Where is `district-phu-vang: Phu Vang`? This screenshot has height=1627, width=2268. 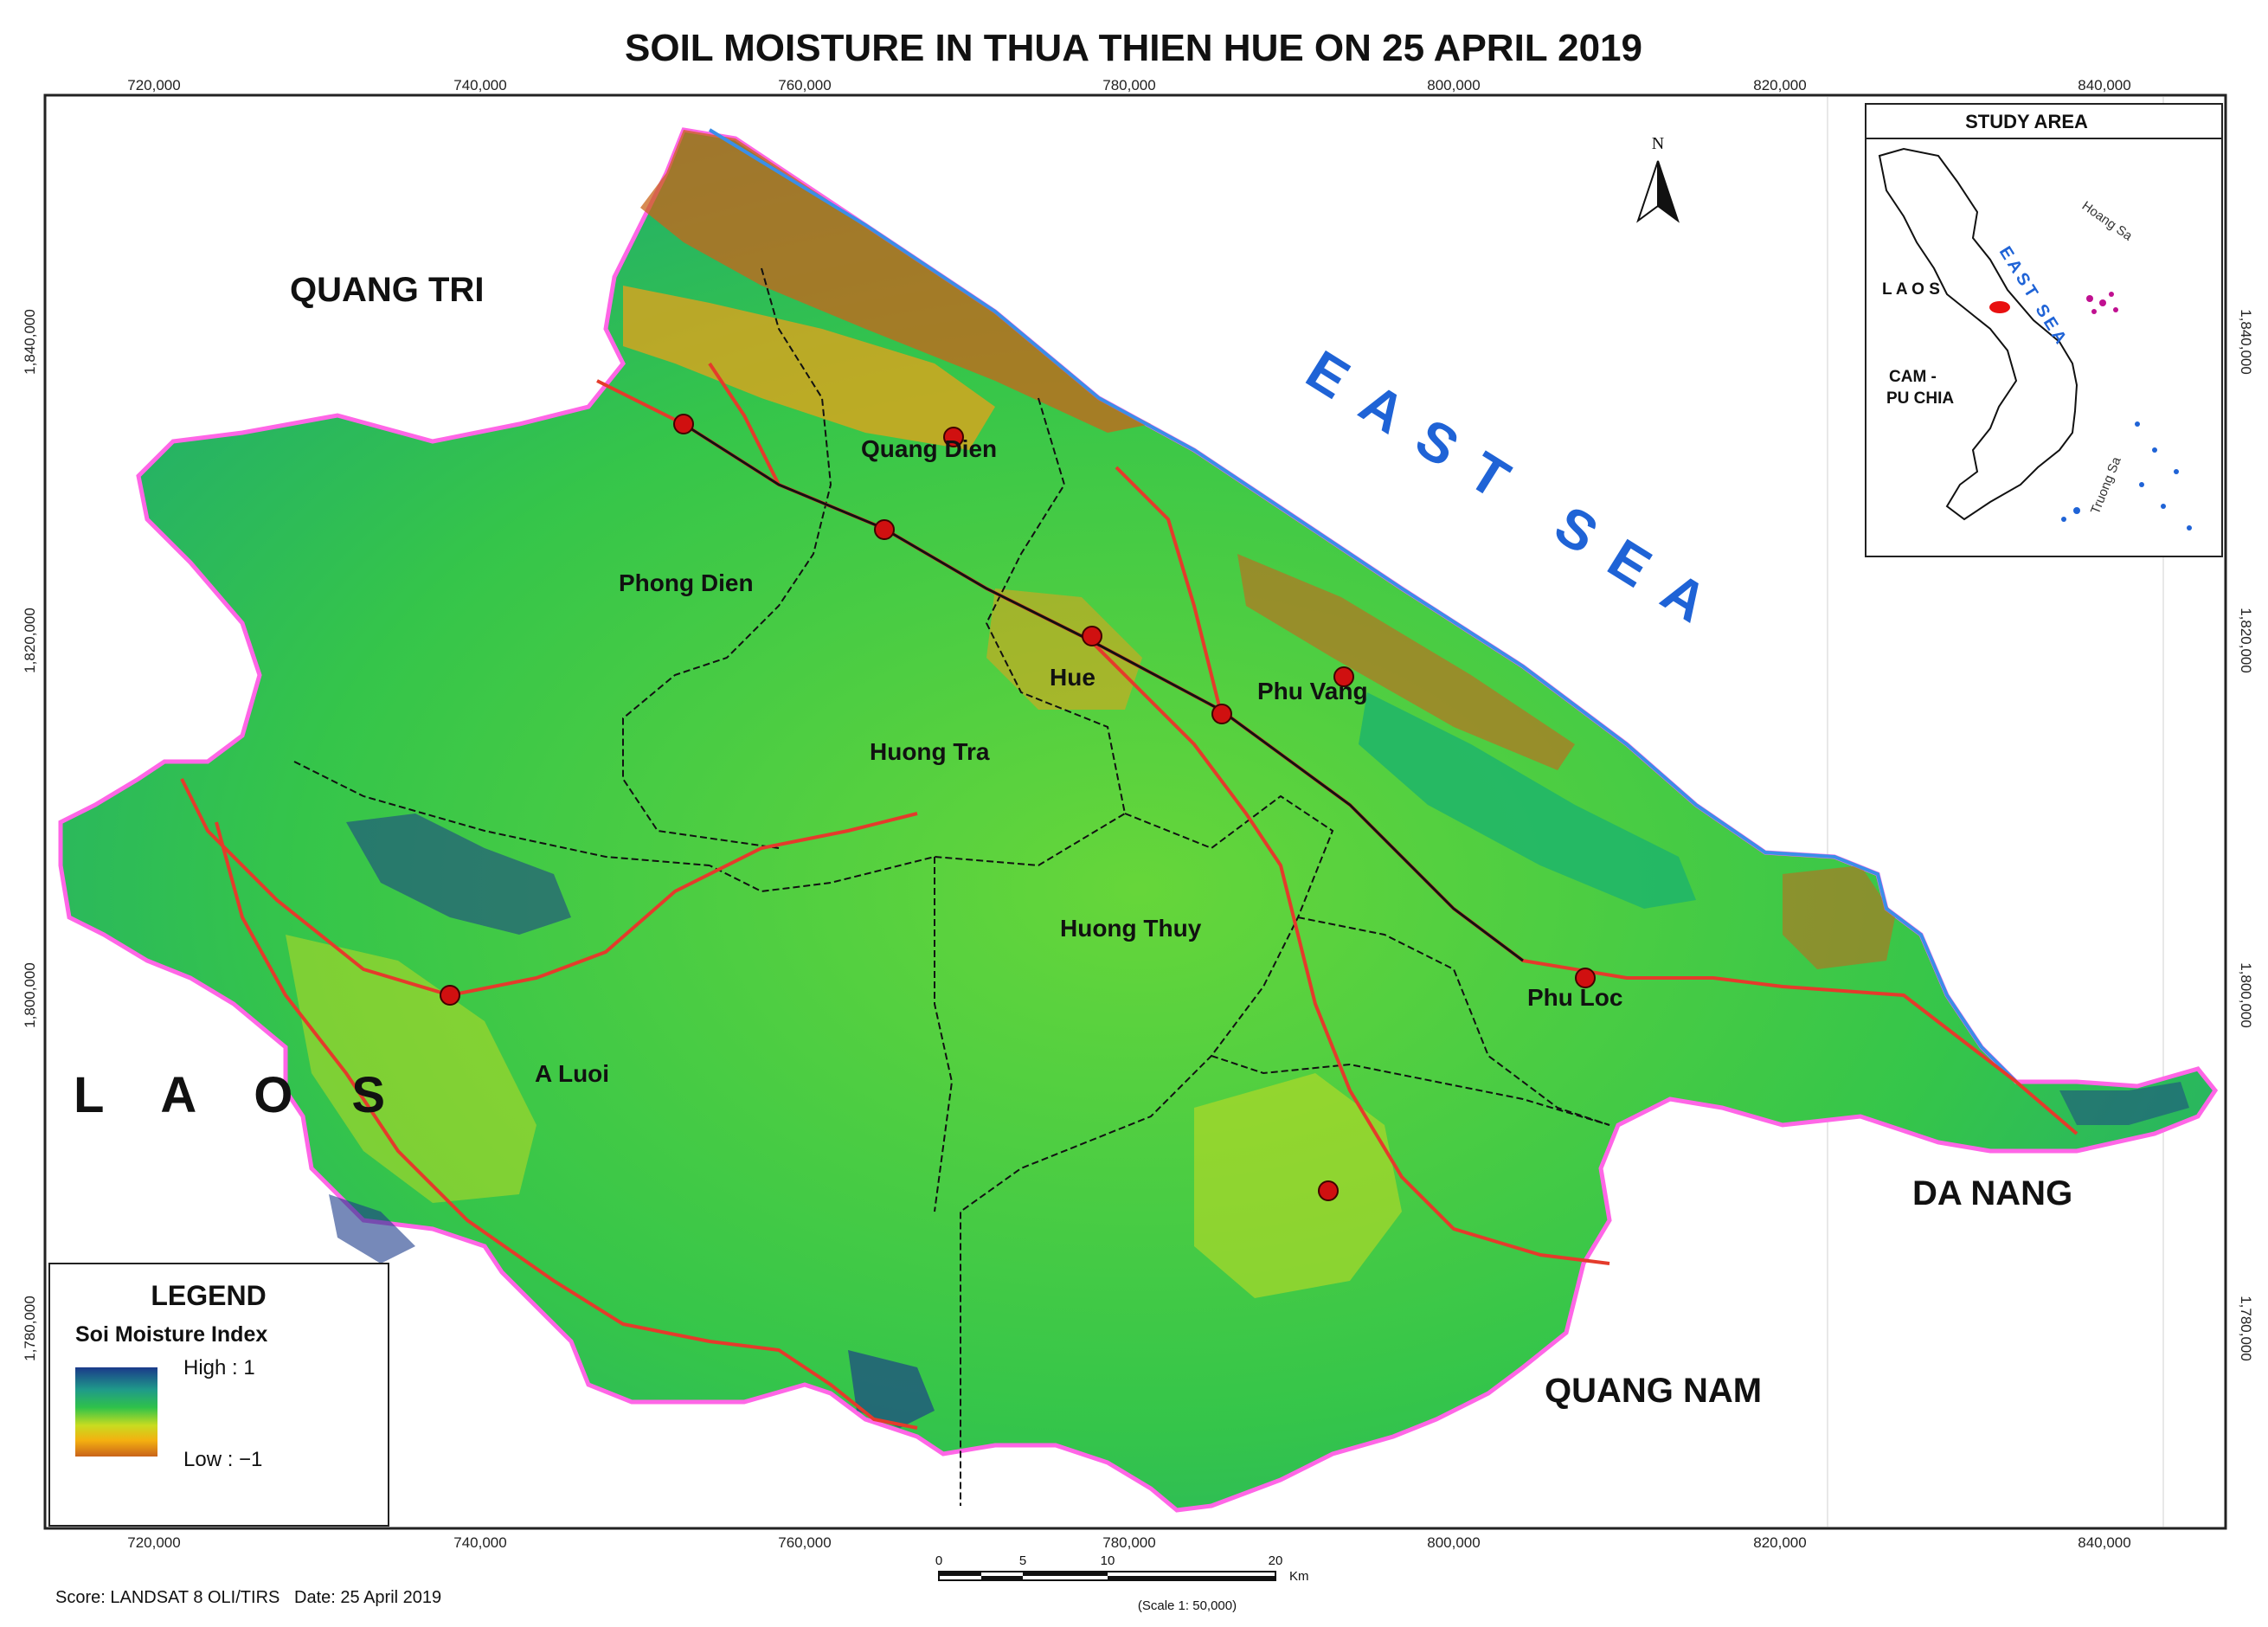 district-phu-vang: Phu Vang is located at coordinates (1313, 691).